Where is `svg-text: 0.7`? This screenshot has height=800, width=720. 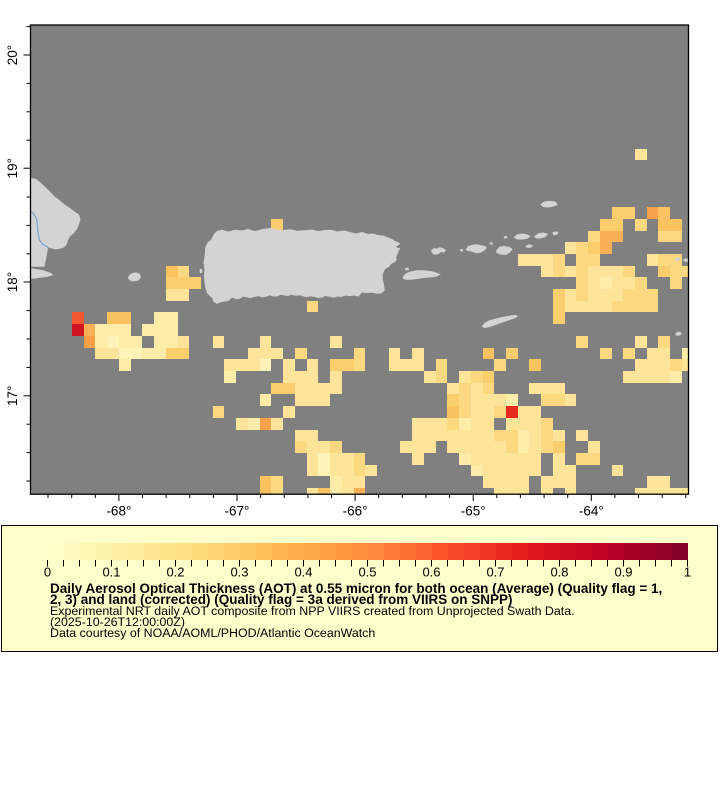
svg-text: 0.7 is located at coordinates (495, 572).